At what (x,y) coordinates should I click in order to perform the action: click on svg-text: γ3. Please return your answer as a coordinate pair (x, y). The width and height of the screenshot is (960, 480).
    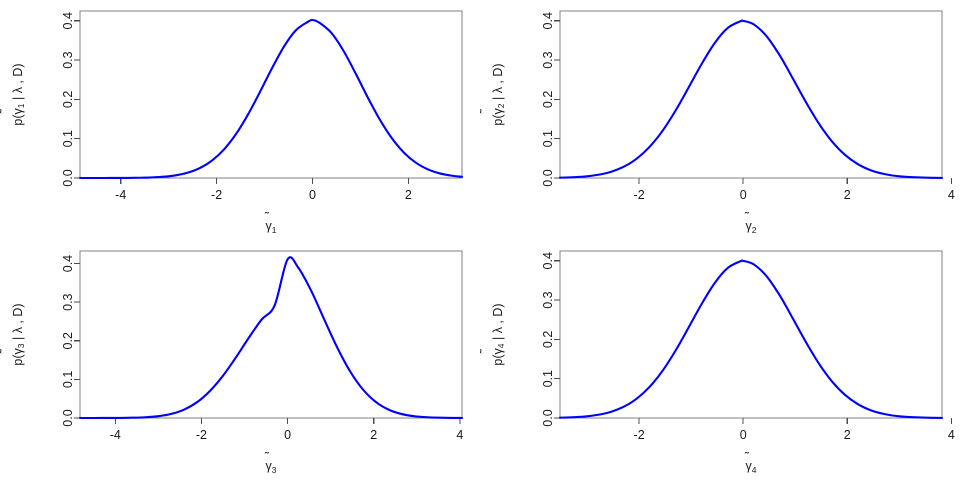
    Looking at the image, I should click on (271, 467).